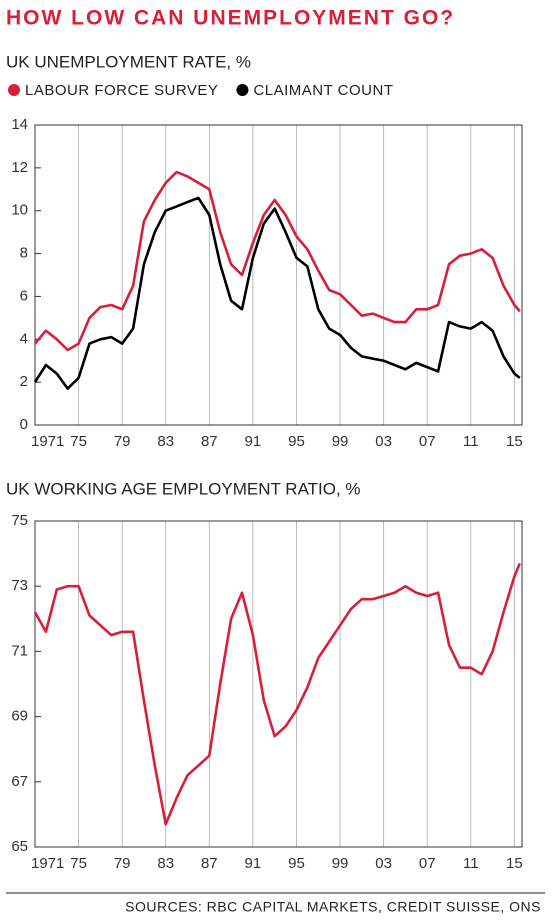 Image resolution: width=557 pixels, height=923 pixels. I want to click on y-tick-label: 14, so click(19, 124).